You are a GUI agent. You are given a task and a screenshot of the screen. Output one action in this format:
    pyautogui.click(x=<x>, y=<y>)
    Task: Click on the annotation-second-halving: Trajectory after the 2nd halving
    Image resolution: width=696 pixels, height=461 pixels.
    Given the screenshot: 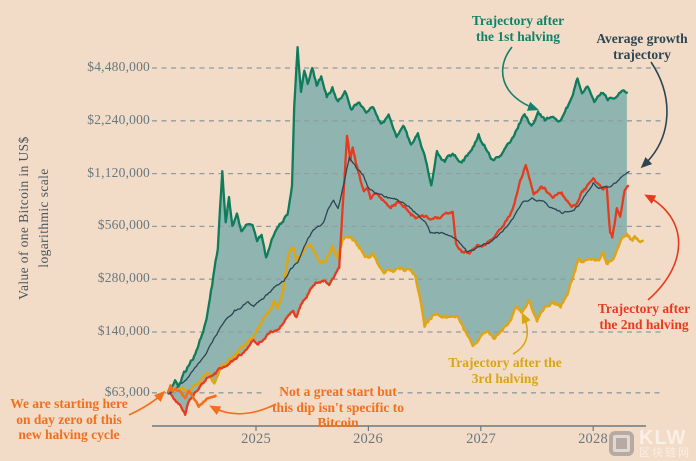 What is the action you would take?
    pyautogui.click(x=644, y=316)
    